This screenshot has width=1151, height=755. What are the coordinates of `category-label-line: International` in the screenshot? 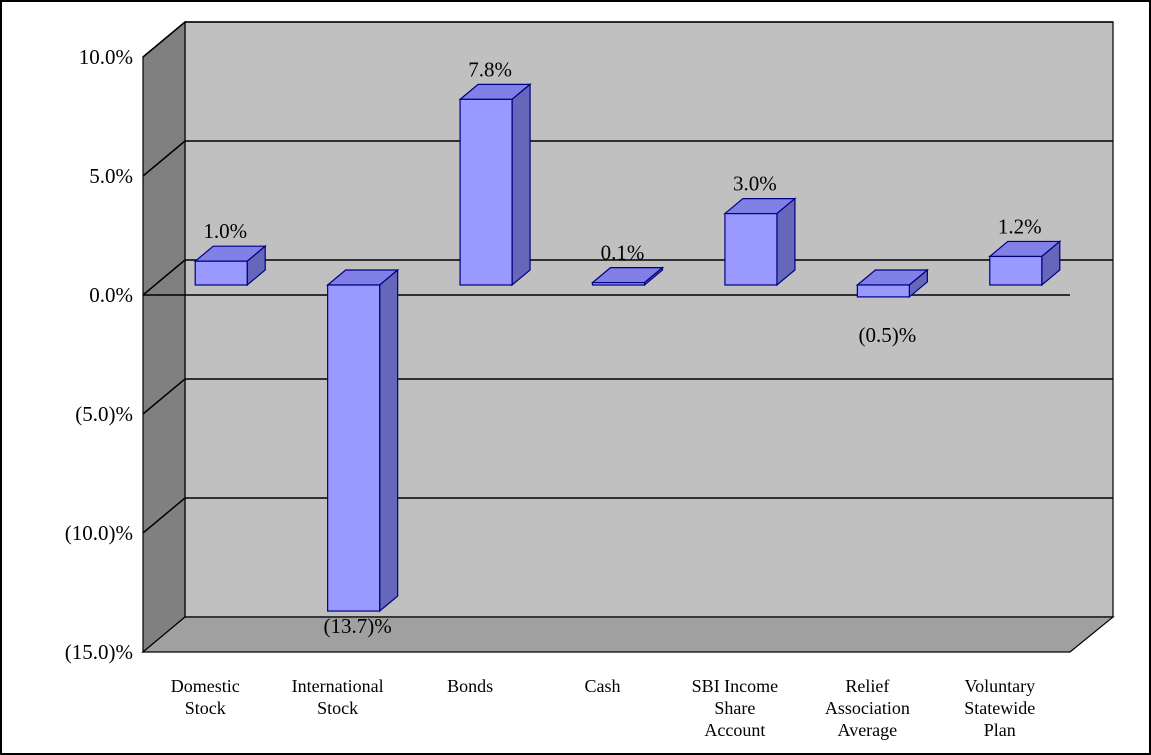 It's located at (338, 686).